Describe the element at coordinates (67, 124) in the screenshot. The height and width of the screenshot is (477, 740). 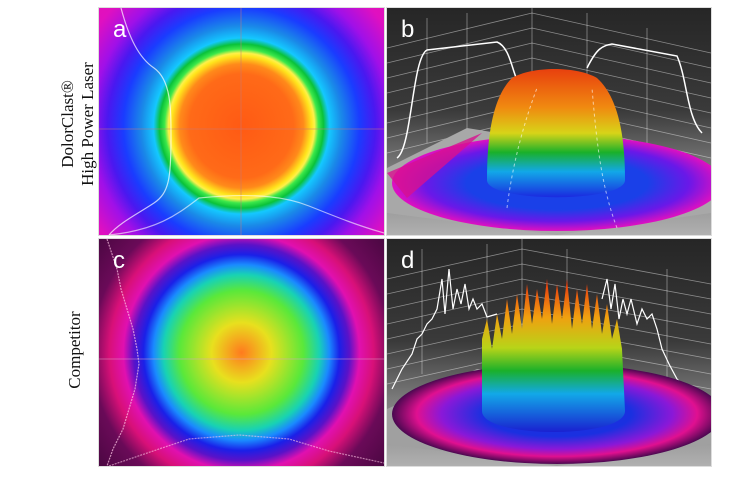
I see `row-label-line1: DolorClast®` at that location.